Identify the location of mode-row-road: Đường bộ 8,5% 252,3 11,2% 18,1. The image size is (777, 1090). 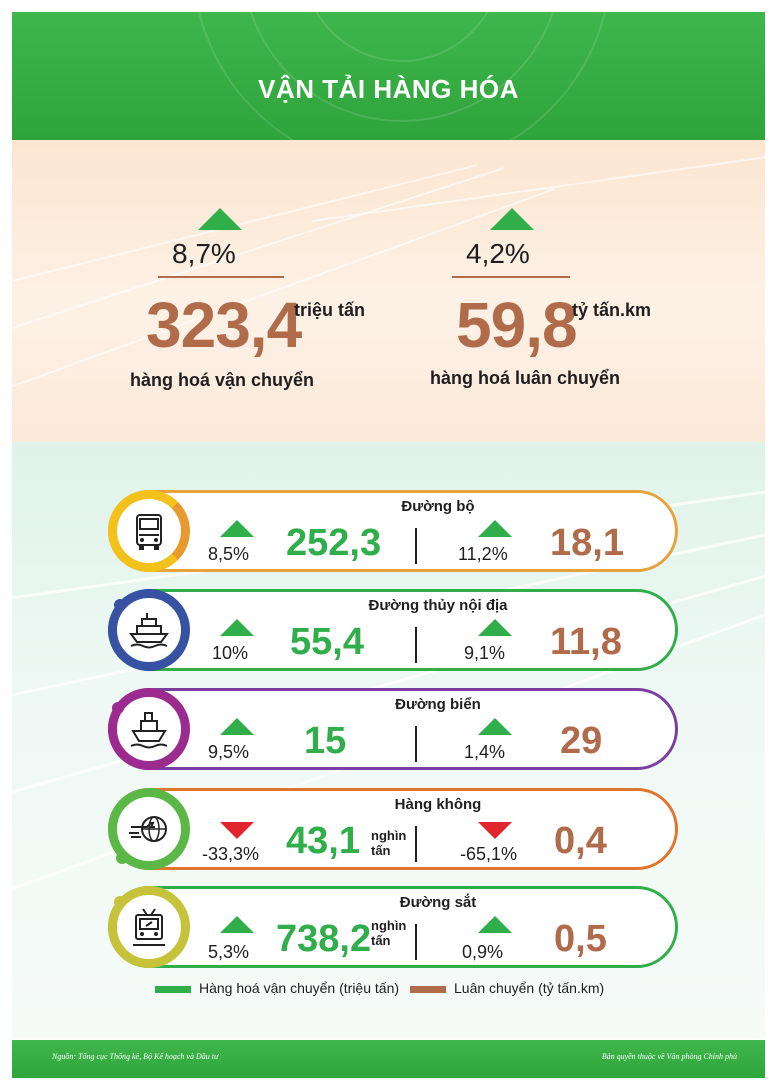
(393, 531).